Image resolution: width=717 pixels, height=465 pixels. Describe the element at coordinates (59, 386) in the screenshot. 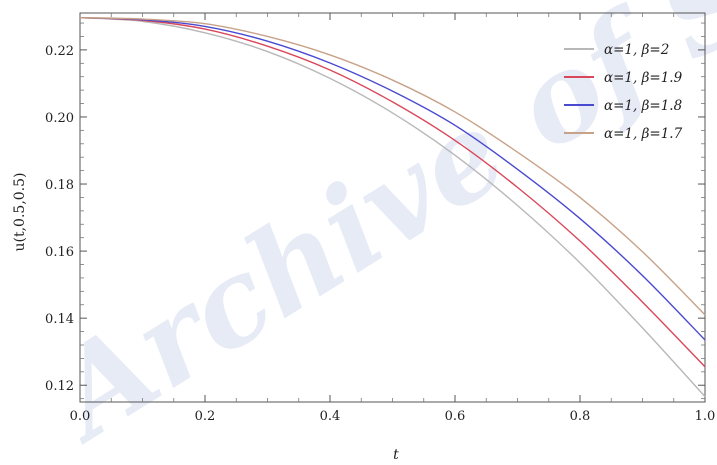

I see `y-tick-label: 0.12` at that location.